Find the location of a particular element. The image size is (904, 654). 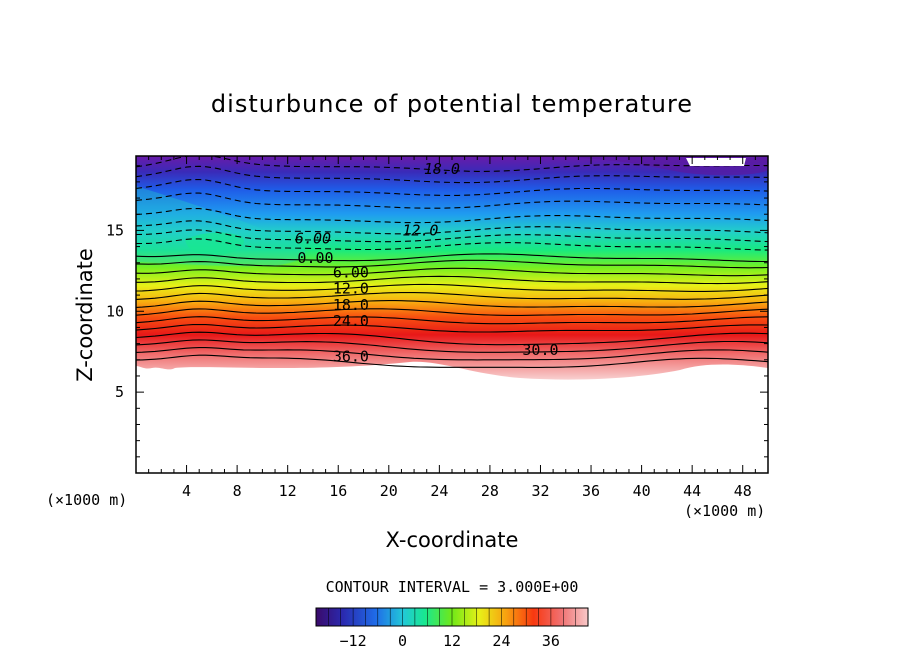

colorbar-segments is located at coordinates (452, 617).